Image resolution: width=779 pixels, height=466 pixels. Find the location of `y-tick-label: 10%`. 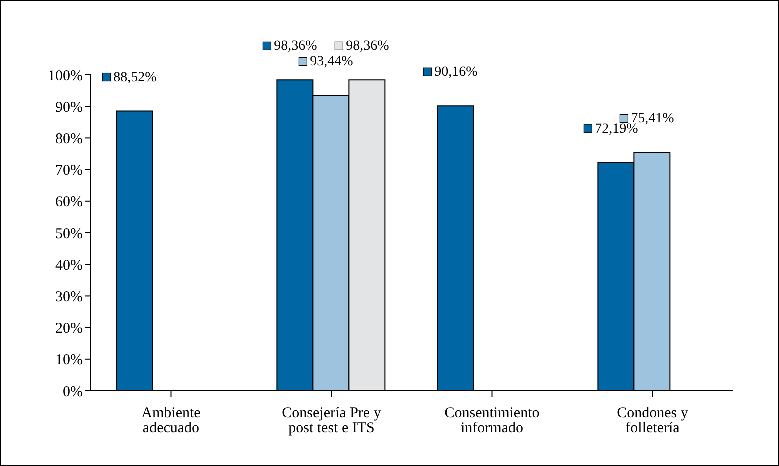

y-tick-label: 10% is located at coordinates (69, 360).